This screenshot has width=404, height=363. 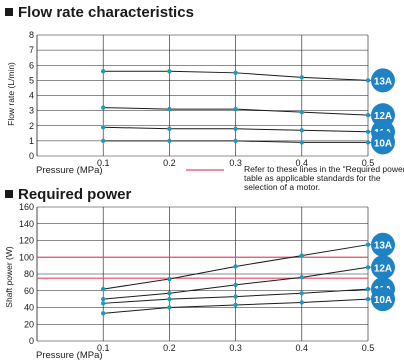 What do you see at coordinates (31, 341) in the screenshot?
I see `chart2-ytick-label: 0` at bounding box center [31, 341].